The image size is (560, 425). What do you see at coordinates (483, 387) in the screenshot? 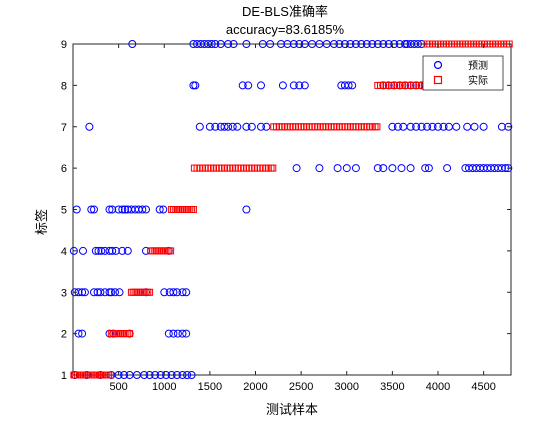
I see `x-tick-label: 4500` at bounding box center [483, 387].